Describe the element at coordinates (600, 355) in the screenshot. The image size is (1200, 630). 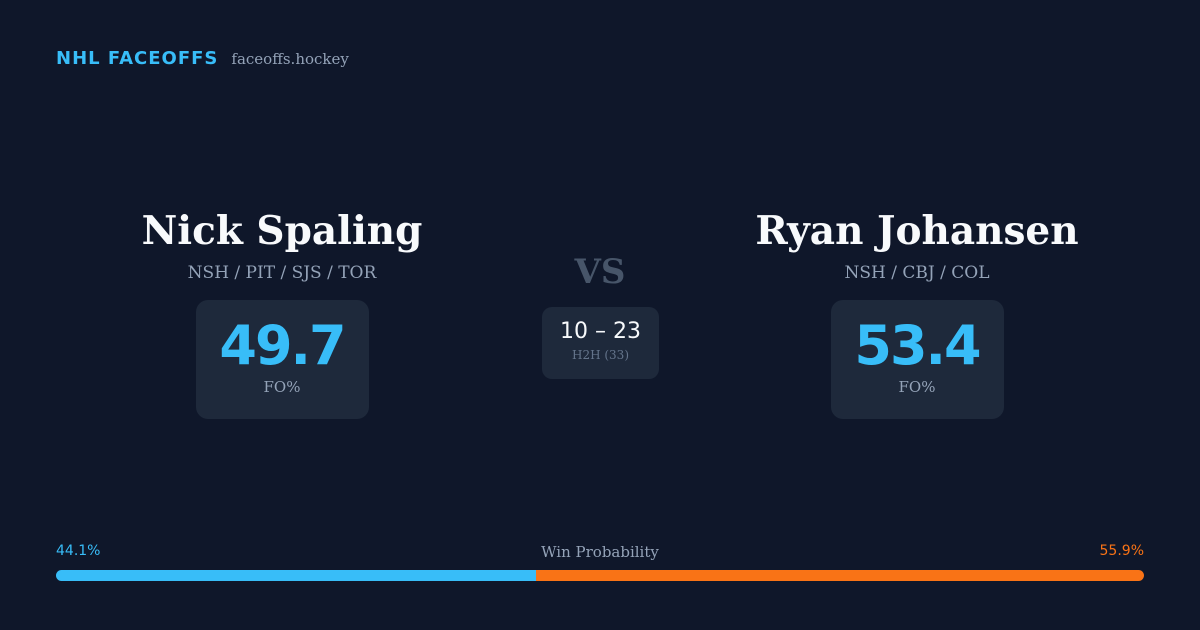
I see `h2h-label: H2H (33)` at that location.